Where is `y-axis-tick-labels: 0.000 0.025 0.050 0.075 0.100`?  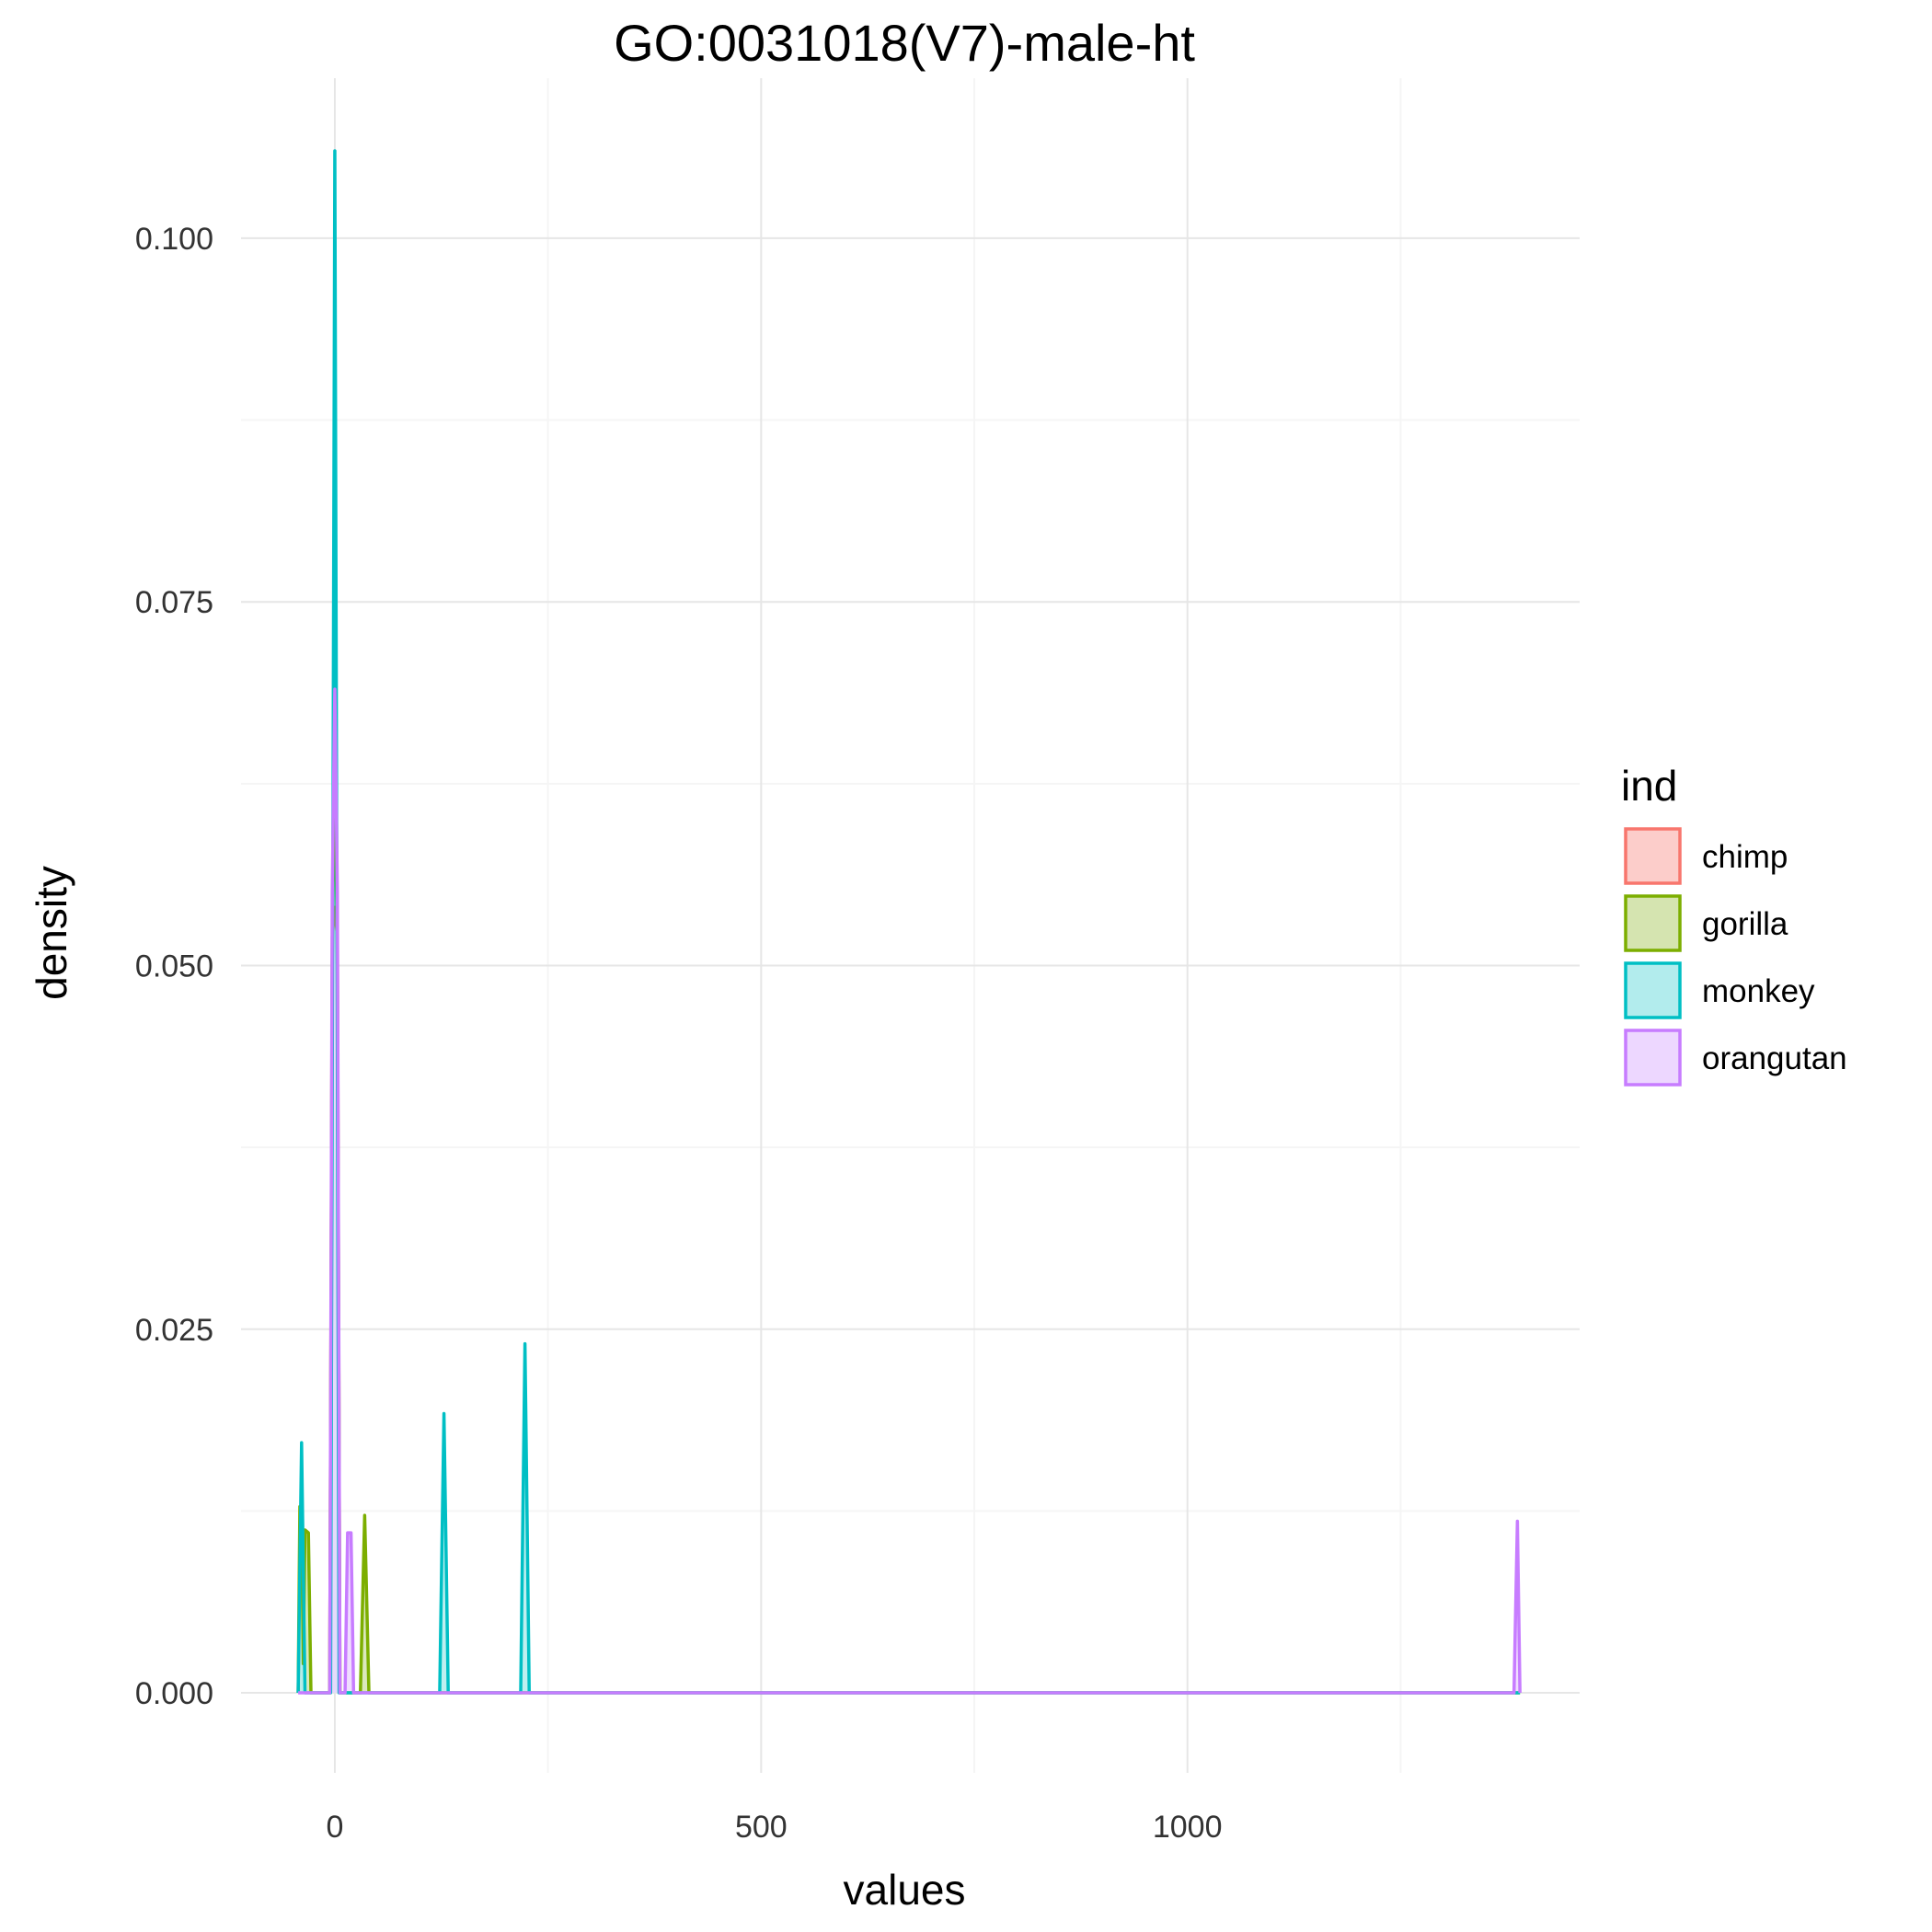 y-axis-tick-labels: 0.000 0.025 0.050 0.075 0.100 is located at coordinates (174, 966).